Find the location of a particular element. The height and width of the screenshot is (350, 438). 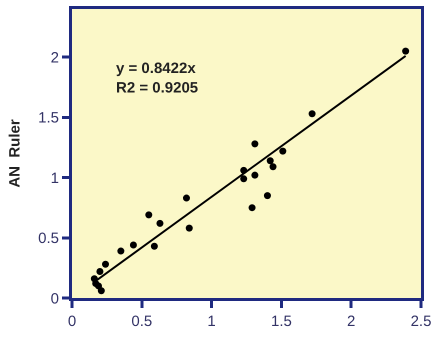

y-tick-label: 0 is located at coordinates (54, 299).